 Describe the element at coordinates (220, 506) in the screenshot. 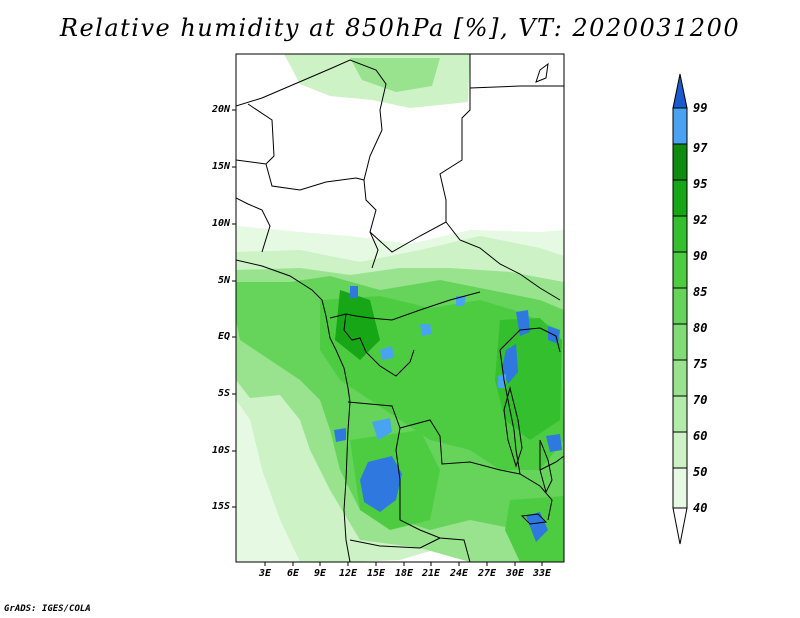

I see `lat-label: 15S` at that location.